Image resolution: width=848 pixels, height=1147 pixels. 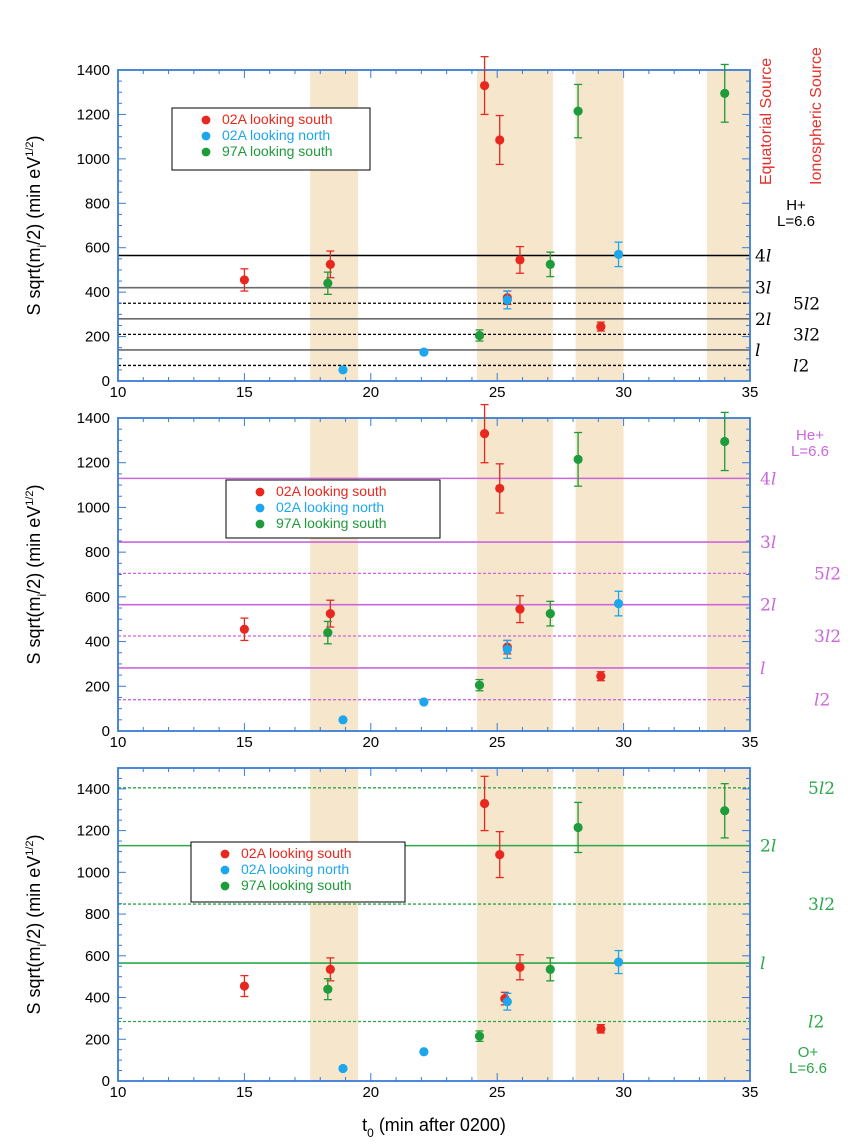 I want to click on equatorial-source-label: Equatorial Source, so click(x=766, y=121).